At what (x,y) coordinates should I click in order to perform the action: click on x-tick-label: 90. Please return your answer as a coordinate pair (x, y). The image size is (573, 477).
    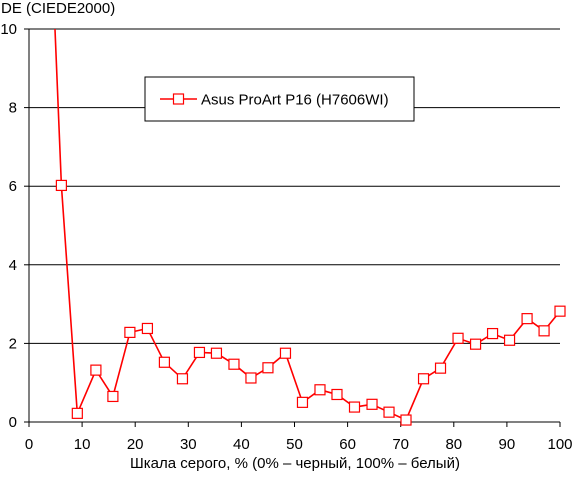
    Looking at the image, I should click on (507, 444).